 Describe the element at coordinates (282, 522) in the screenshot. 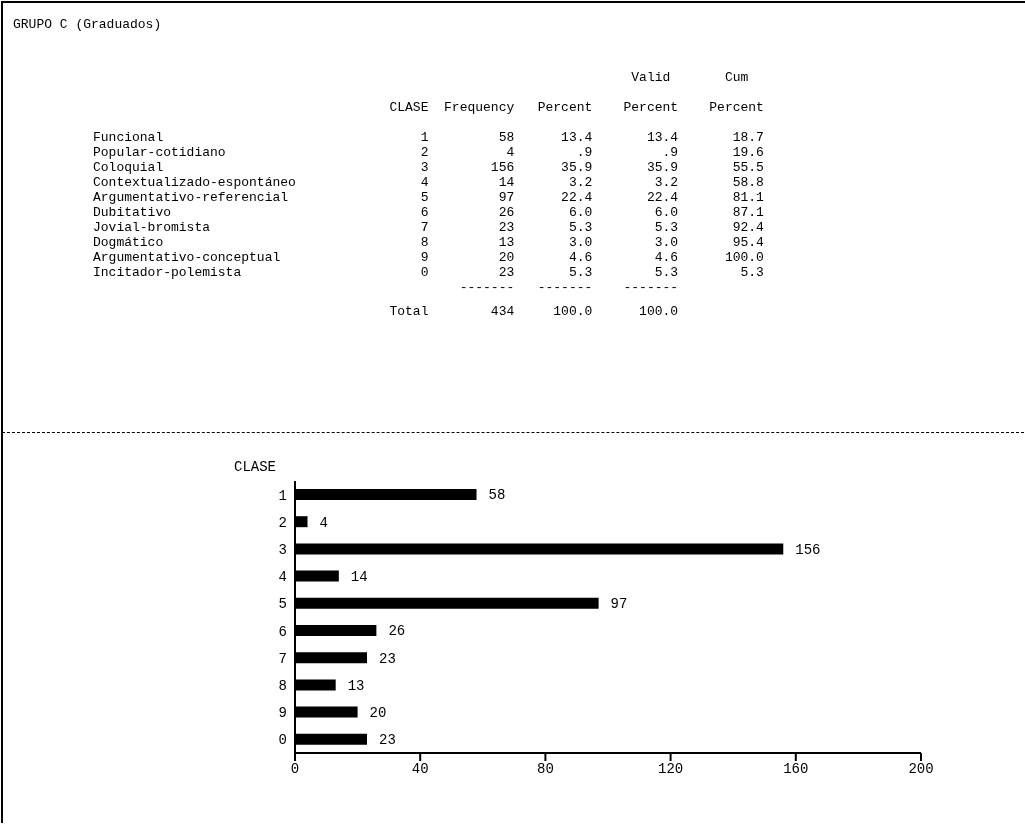

I see `y-tick-label: 2` at that location.